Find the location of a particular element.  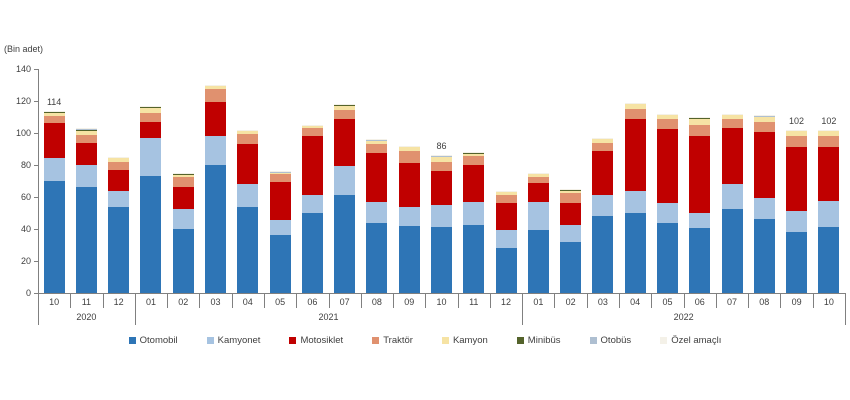

legend-label: Kamyon is located at coordinates (470, 340).